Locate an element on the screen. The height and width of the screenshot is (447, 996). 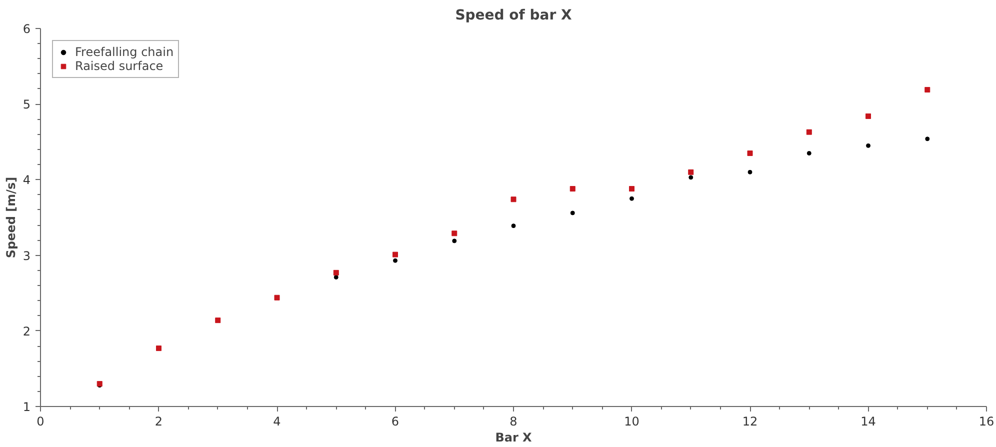
y-axis-title: Speed [m/s] is located at coordinates (11, 217).